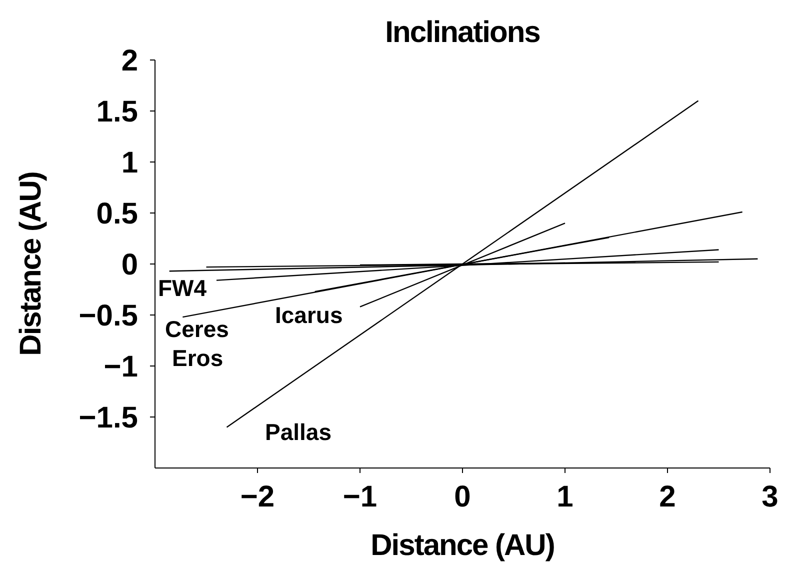 The height and width of the screenshot is (571, 792). What do you see at coordinates (667, 497) in the screenshot?
I see `x-tick-label: 2` at bounding box center [667, 497].